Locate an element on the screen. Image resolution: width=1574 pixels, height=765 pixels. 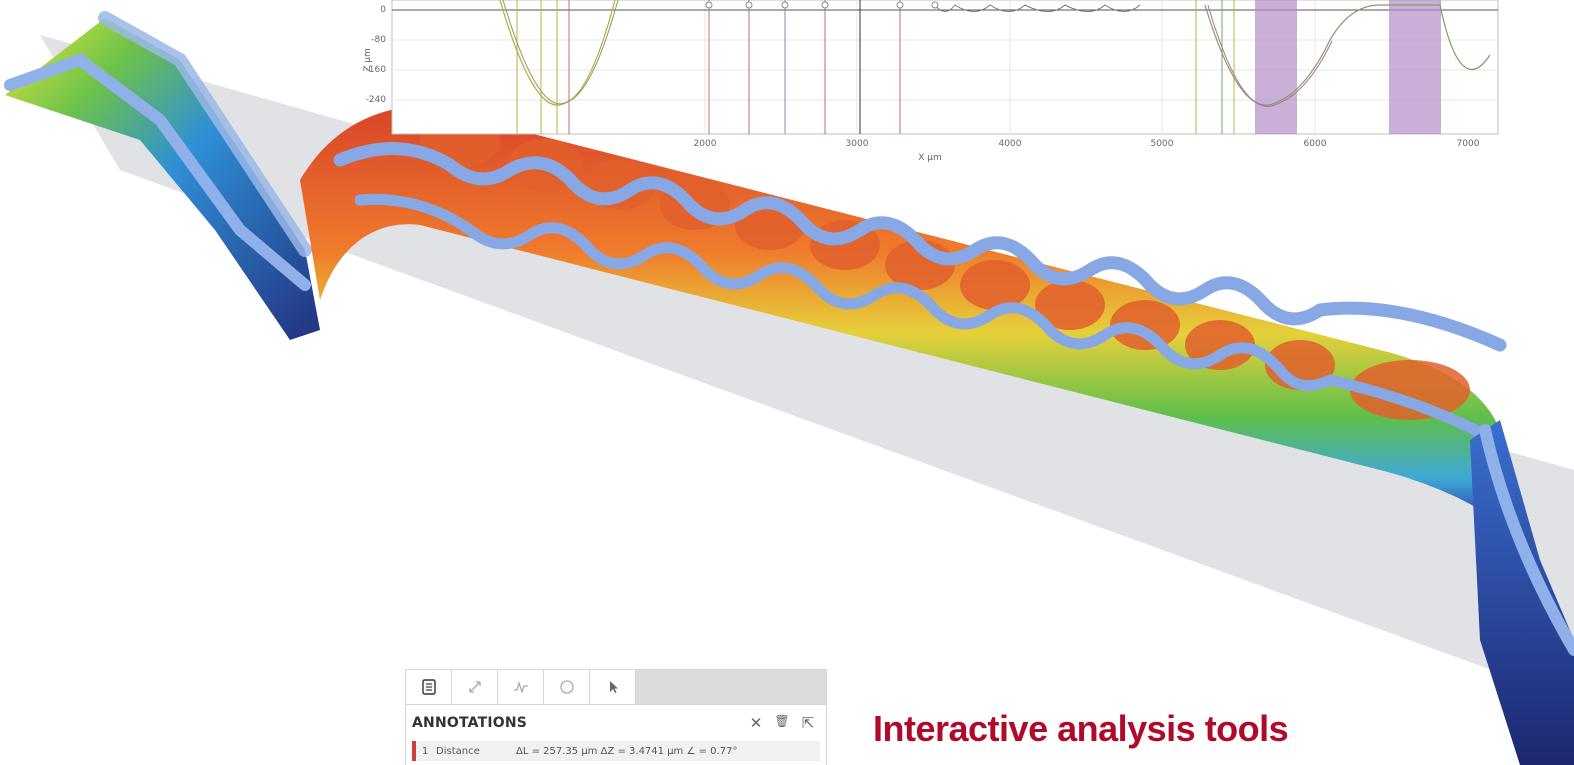
left-ramp-surface is located at coordinates (162, 179).